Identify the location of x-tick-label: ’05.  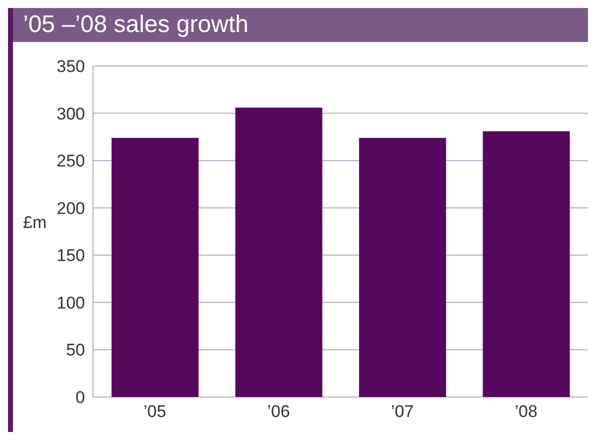
(155, 412).